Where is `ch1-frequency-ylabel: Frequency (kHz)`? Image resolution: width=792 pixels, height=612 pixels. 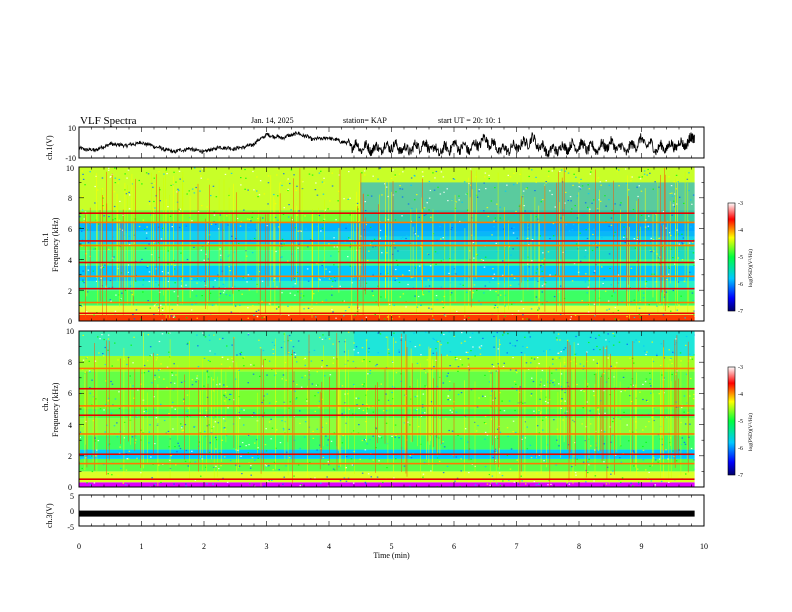 ch1-frequency-ylabel: Frequency (kHz) is located at coordinates (55, 244).